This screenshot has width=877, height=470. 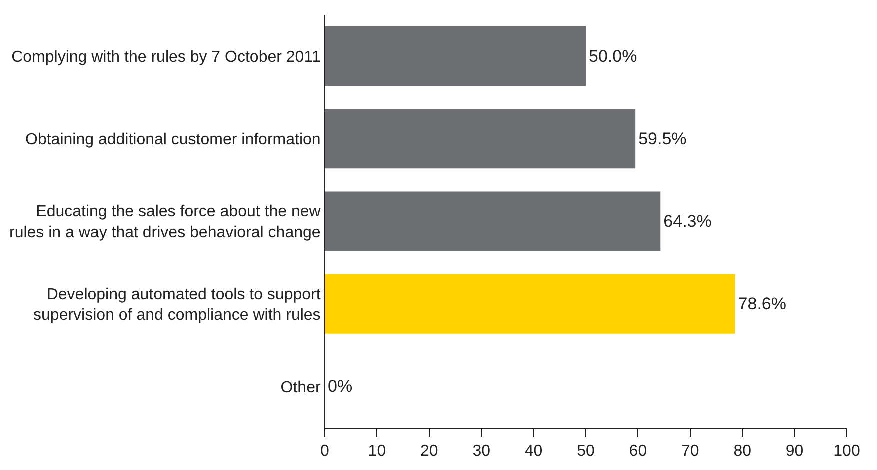 I want to click on x-tick-label: 20, so click(x=429, y=451).